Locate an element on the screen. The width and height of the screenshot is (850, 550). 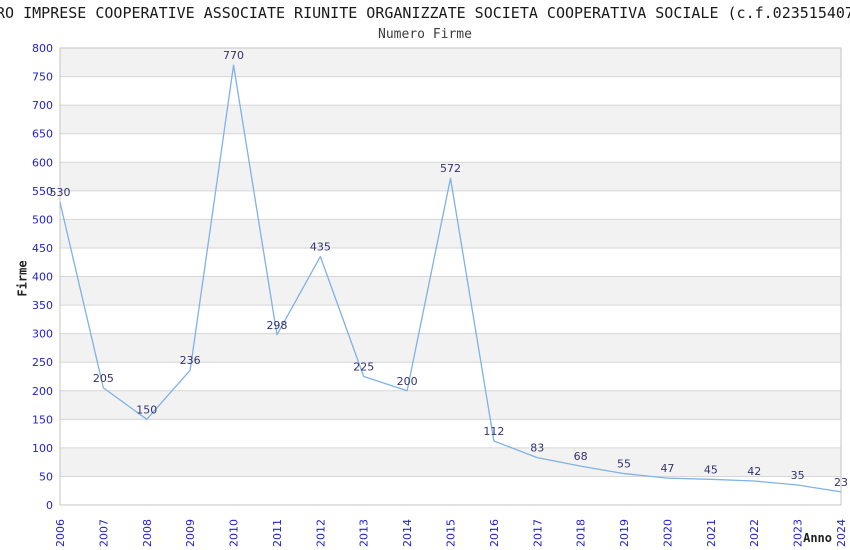
data-point-label: 236 is located at coordinates (190, 360).